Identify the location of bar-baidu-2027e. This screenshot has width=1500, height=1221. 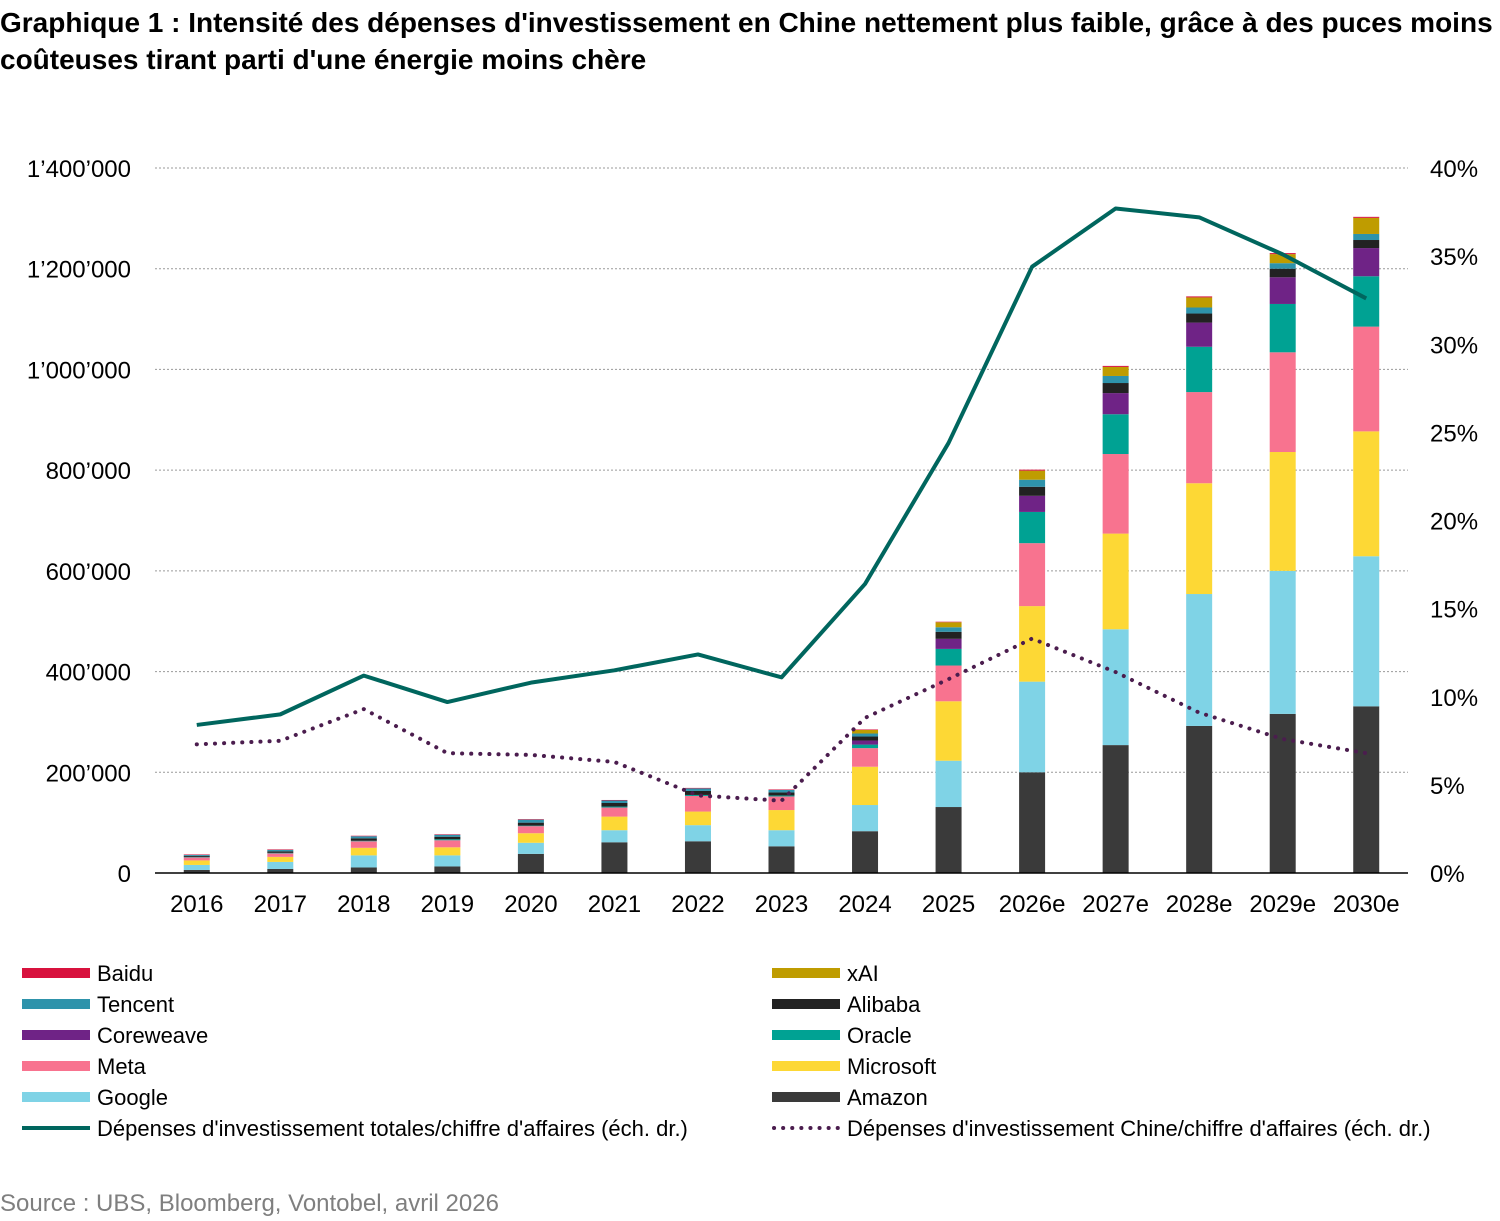
(1115, 366).